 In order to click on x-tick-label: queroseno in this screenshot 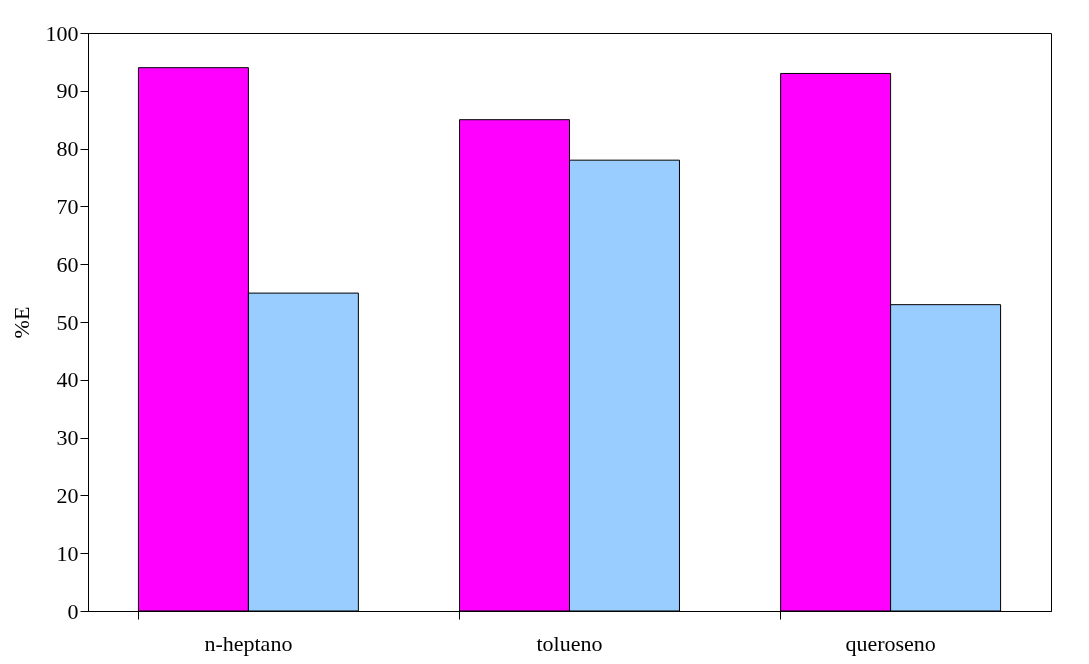, I will do `click(890, 643)`.